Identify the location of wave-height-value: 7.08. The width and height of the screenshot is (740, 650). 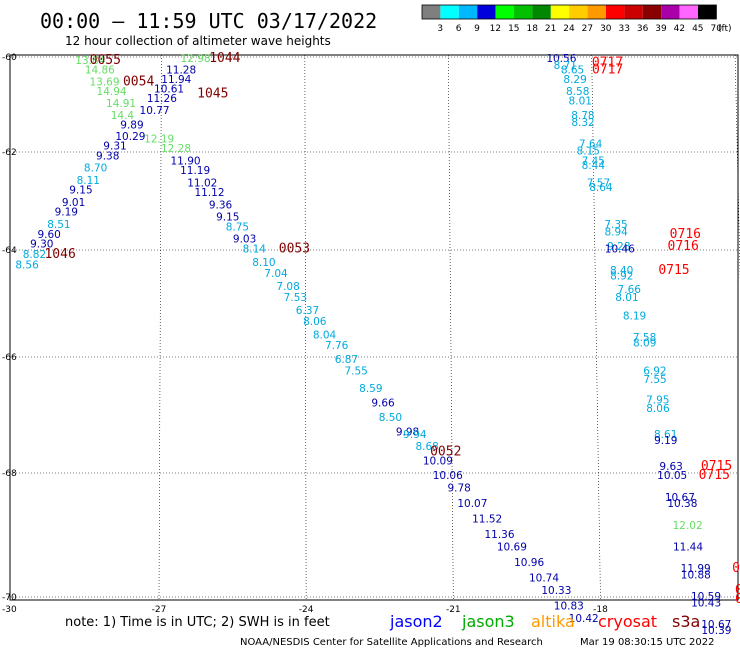
(287, 287).